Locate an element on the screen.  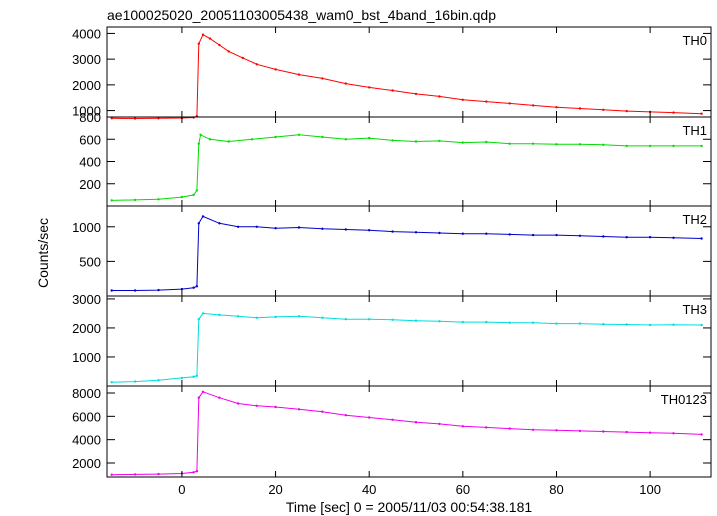
y-tick-label: 600 is located at coordinates (90, 139).